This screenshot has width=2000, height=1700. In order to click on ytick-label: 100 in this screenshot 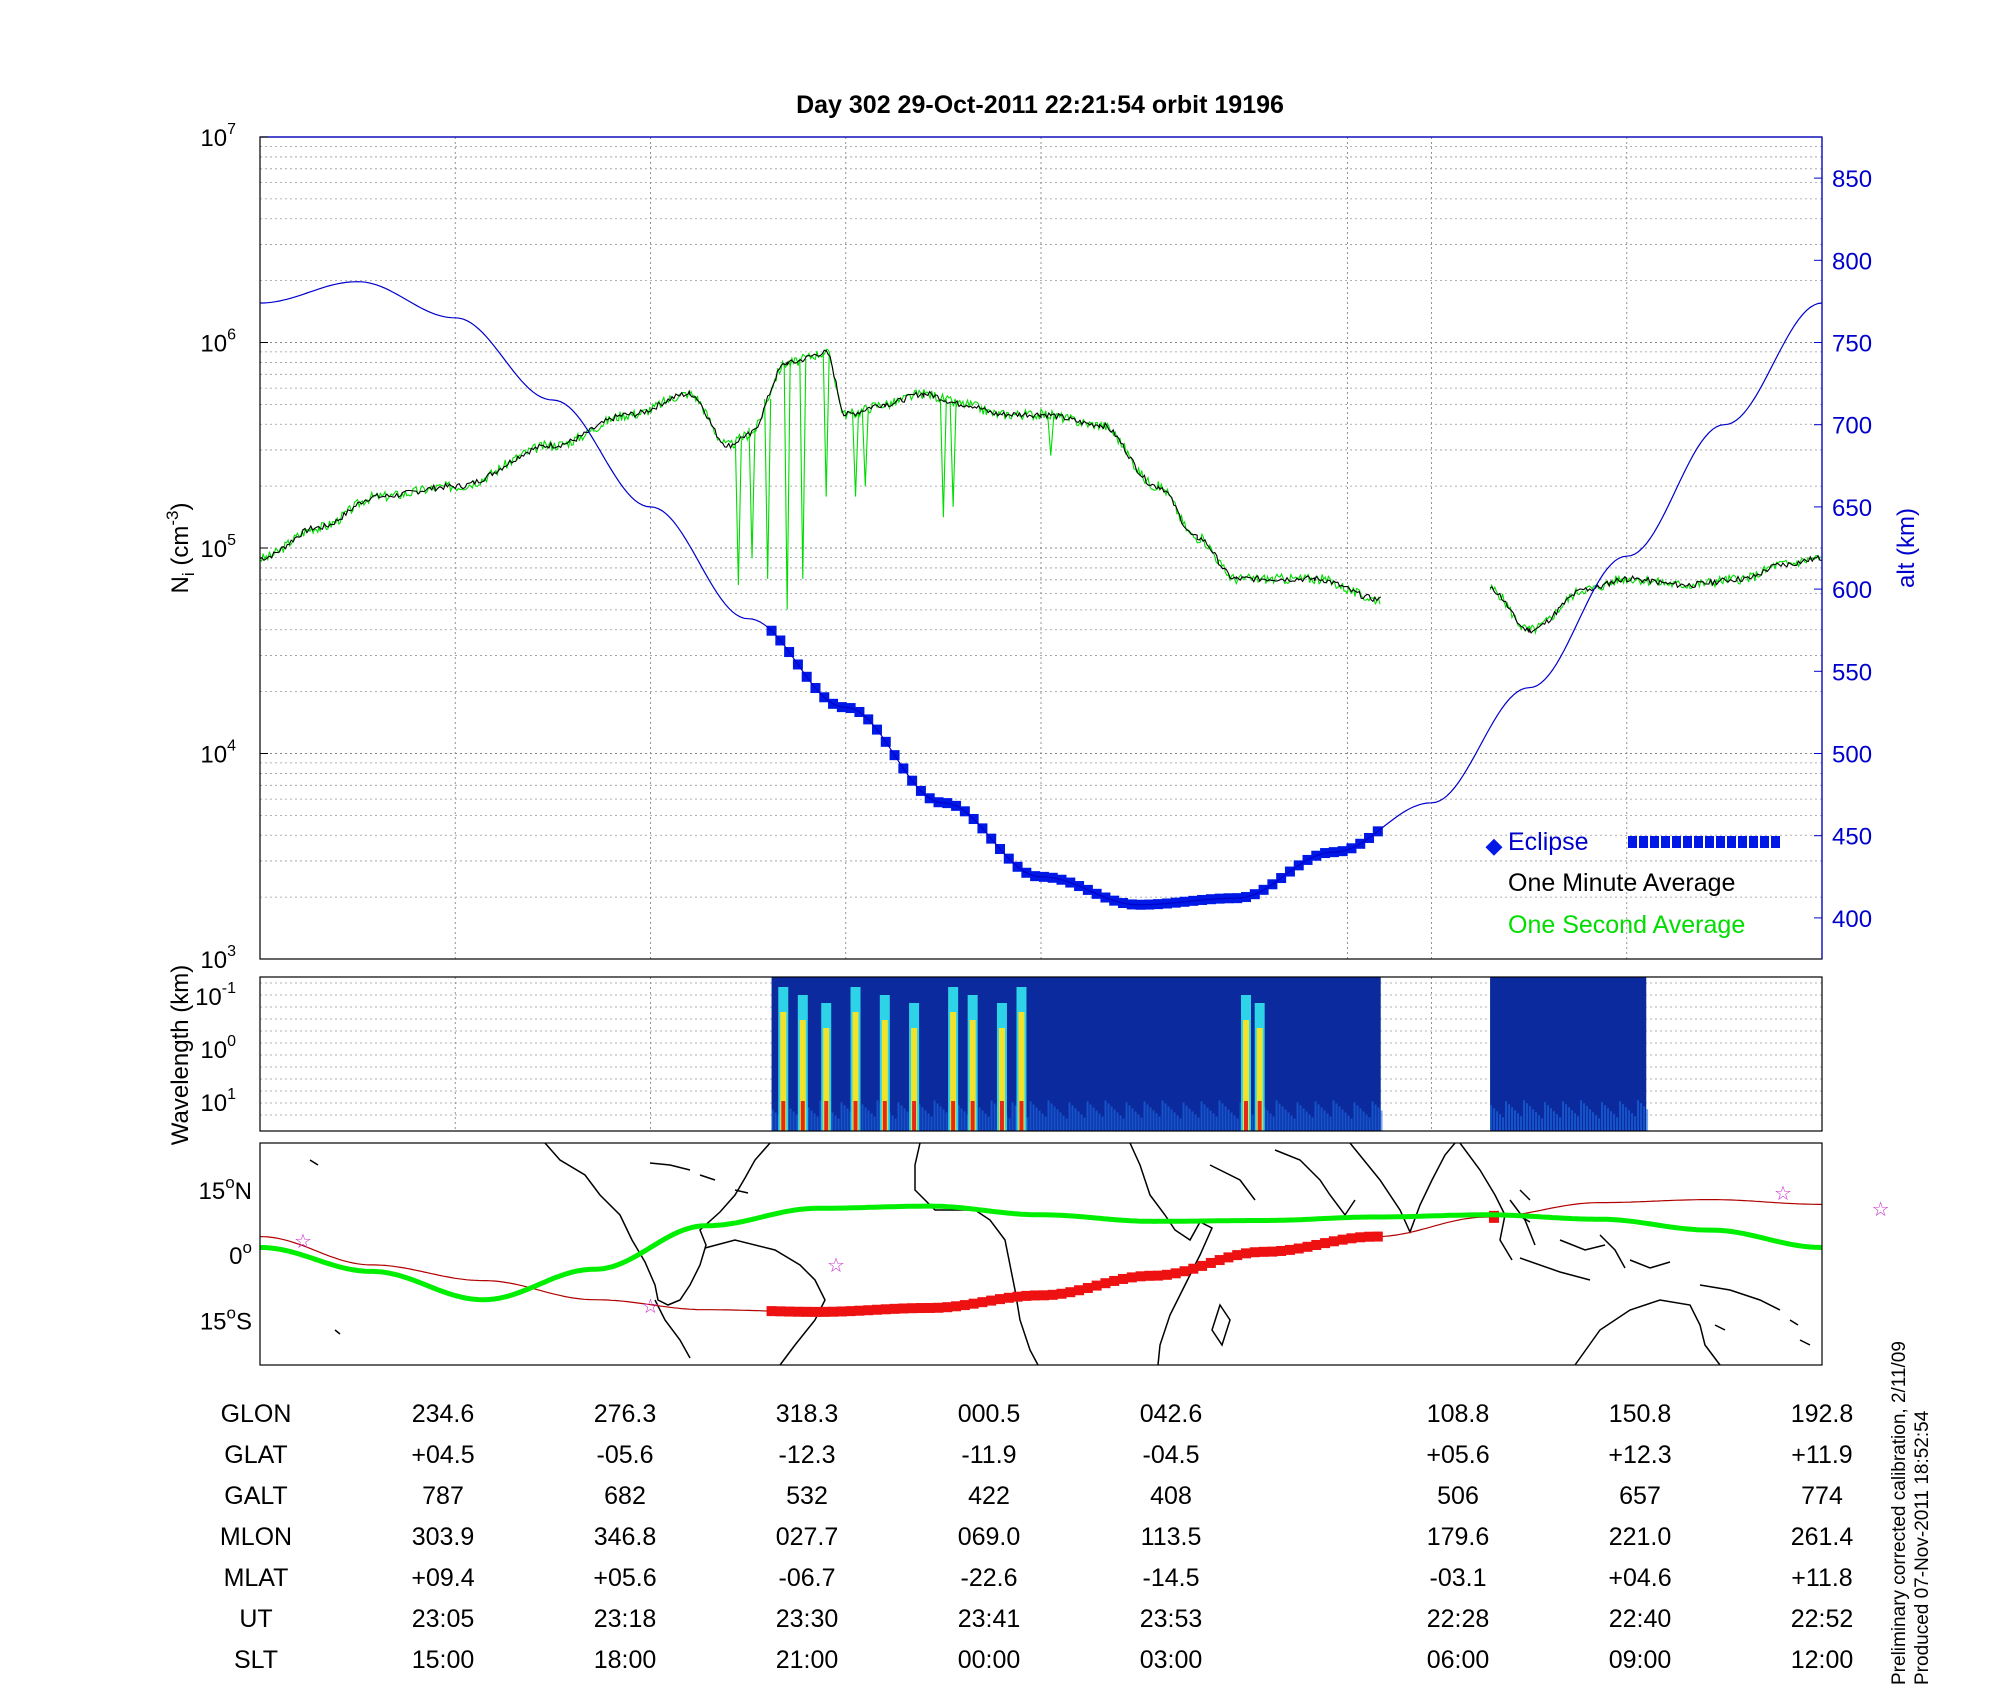, I will do `click(218, 1048)`.